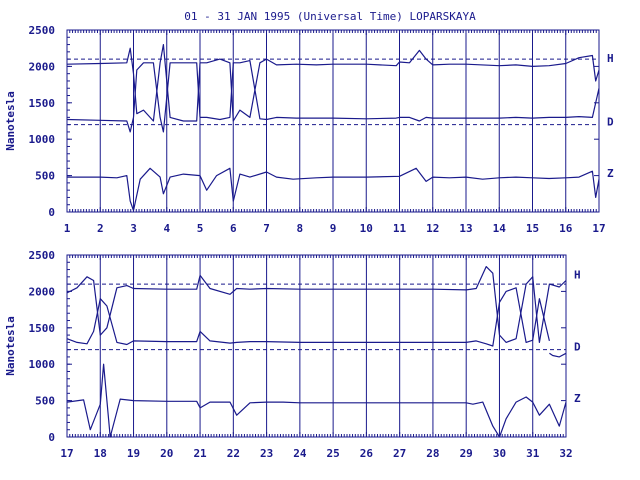 The image size is (640, 480). What do you see at coordinates (465, 228) in the screenshot?
I see `x-tick-label: 13` at bounding box center [465, 228].